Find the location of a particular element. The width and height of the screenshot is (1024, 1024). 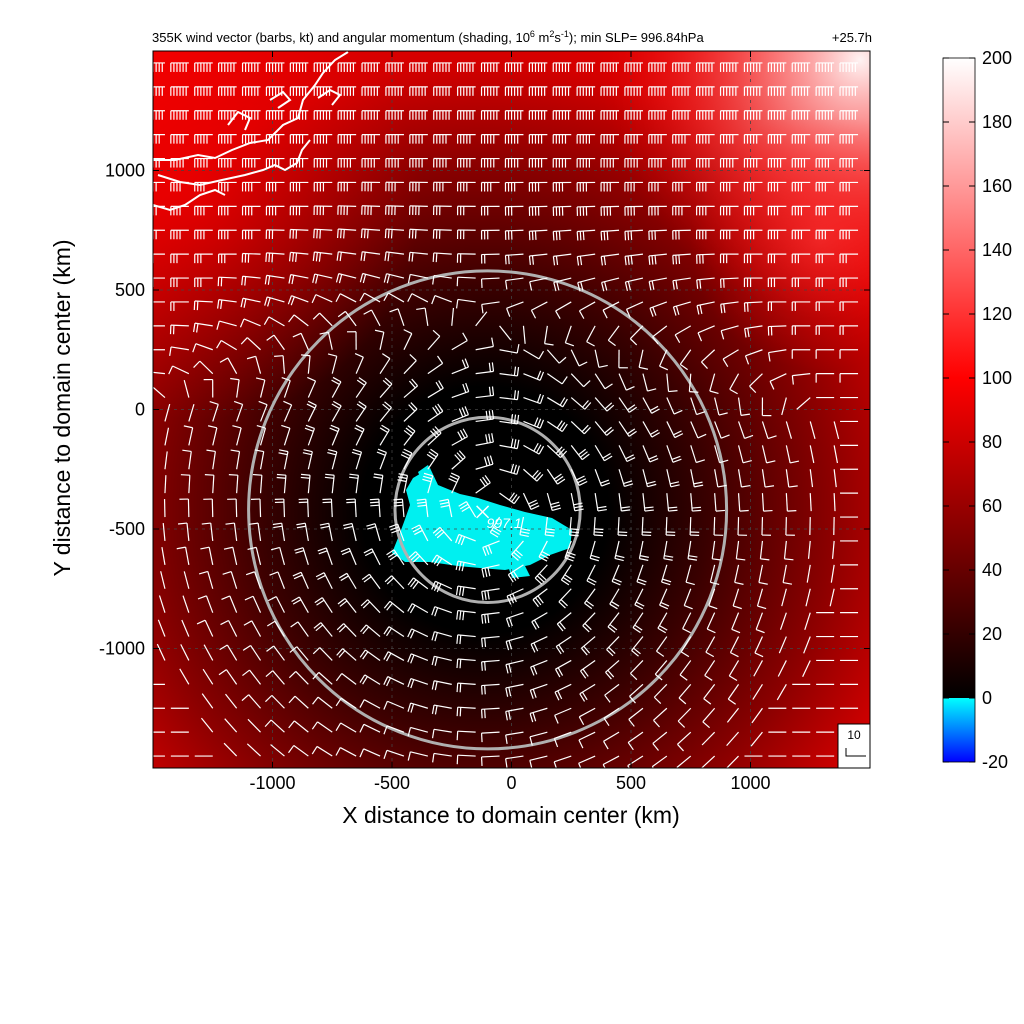

x-tick-label: -500 is located at coordinates (392, 783).